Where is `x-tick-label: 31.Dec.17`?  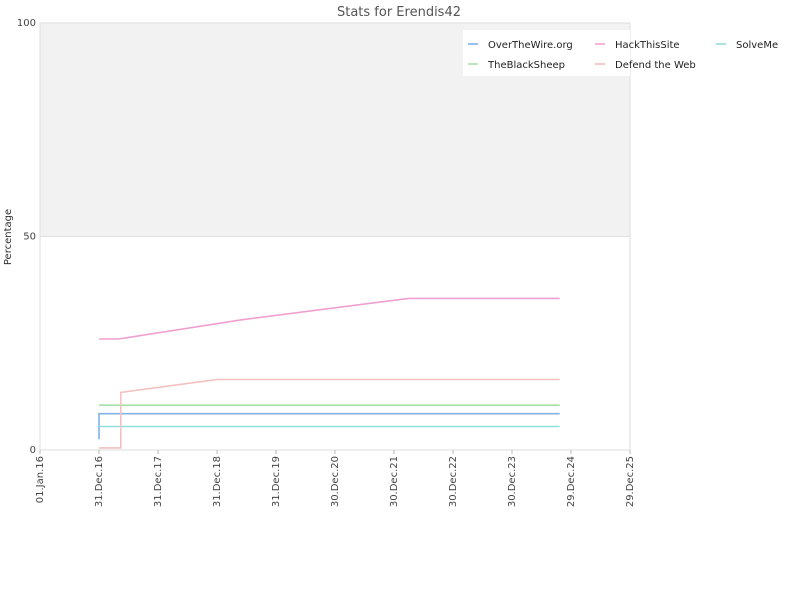
x-tick-label: 31.Dec.17 is located at coordinates (158, 481).